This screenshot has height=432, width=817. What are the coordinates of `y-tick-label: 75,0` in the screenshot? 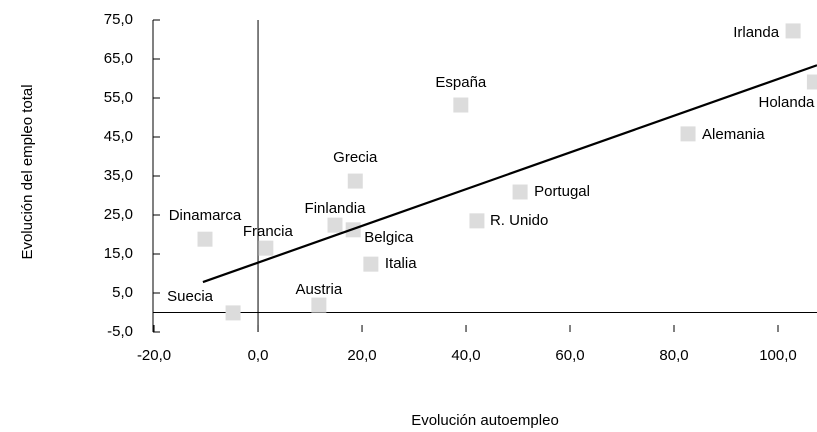 It's located at (118, 19).